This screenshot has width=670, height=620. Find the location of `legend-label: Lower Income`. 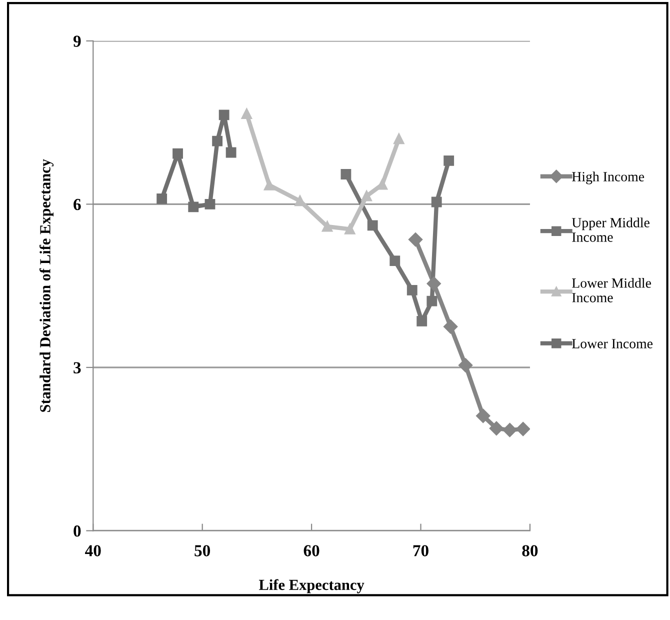

legend-label: Lower Income is located at coordinates (612, 343).